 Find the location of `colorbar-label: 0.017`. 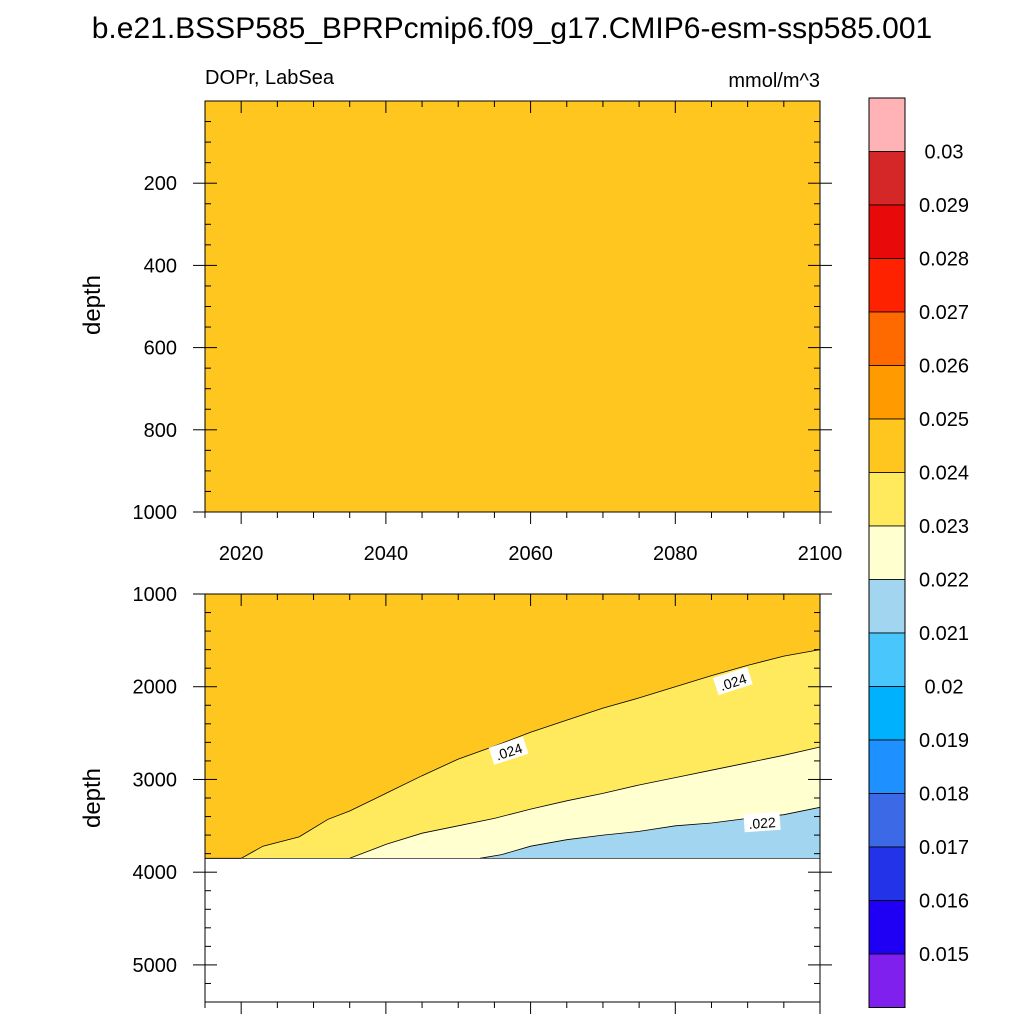

colorbar-label: 0.017 is located at coordinates (944, 848).